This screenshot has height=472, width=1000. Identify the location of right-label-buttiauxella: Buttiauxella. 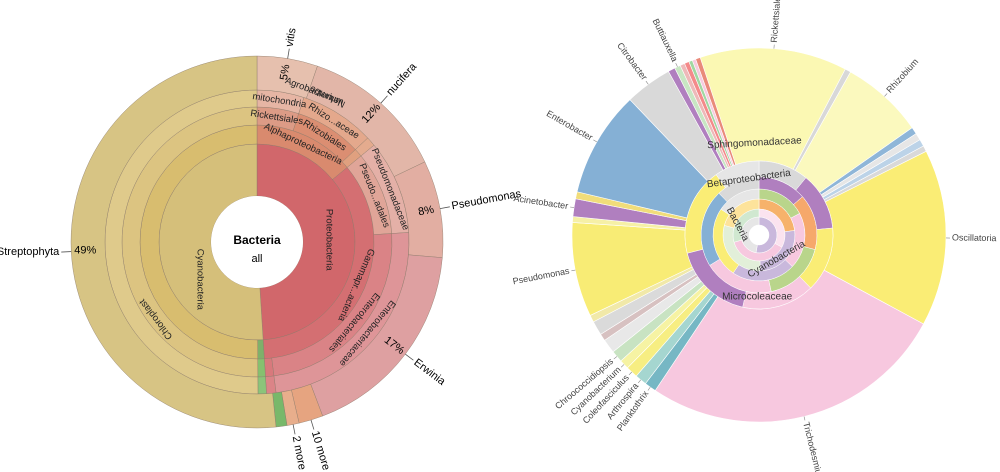
(665, 40).